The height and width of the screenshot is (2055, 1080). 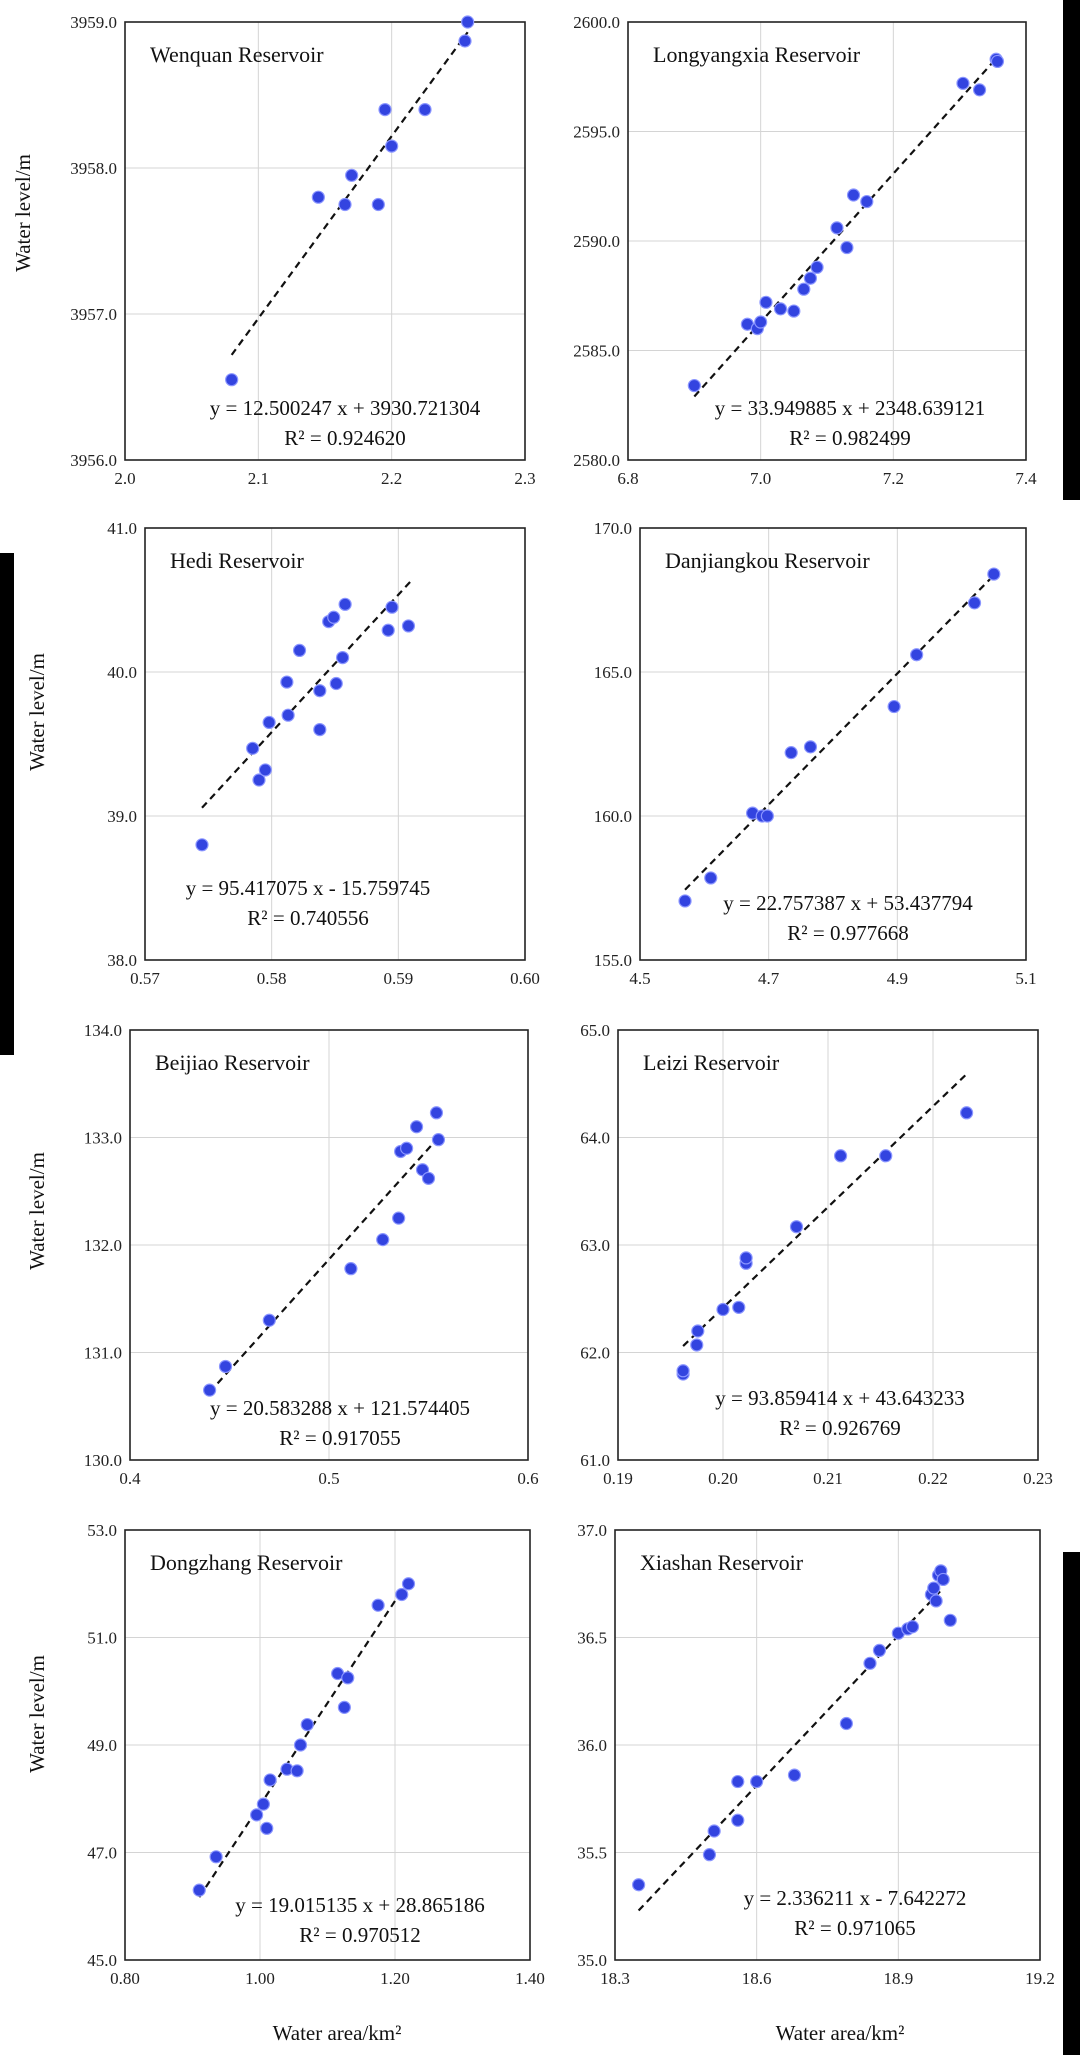 What do you see at coordinates (769, 978) in the screenshot?
I see `x-tick-label: 4.7` at bounding box center [769, 978].